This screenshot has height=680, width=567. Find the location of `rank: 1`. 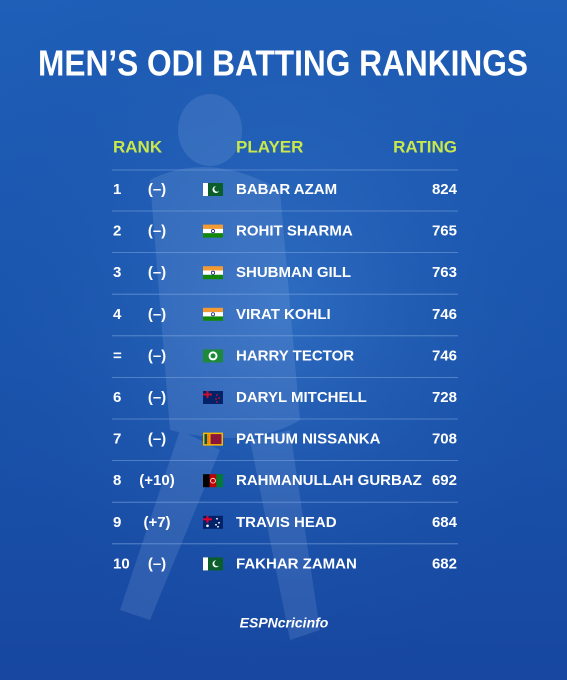

rank: 1 is located at coordinates (117, 189).